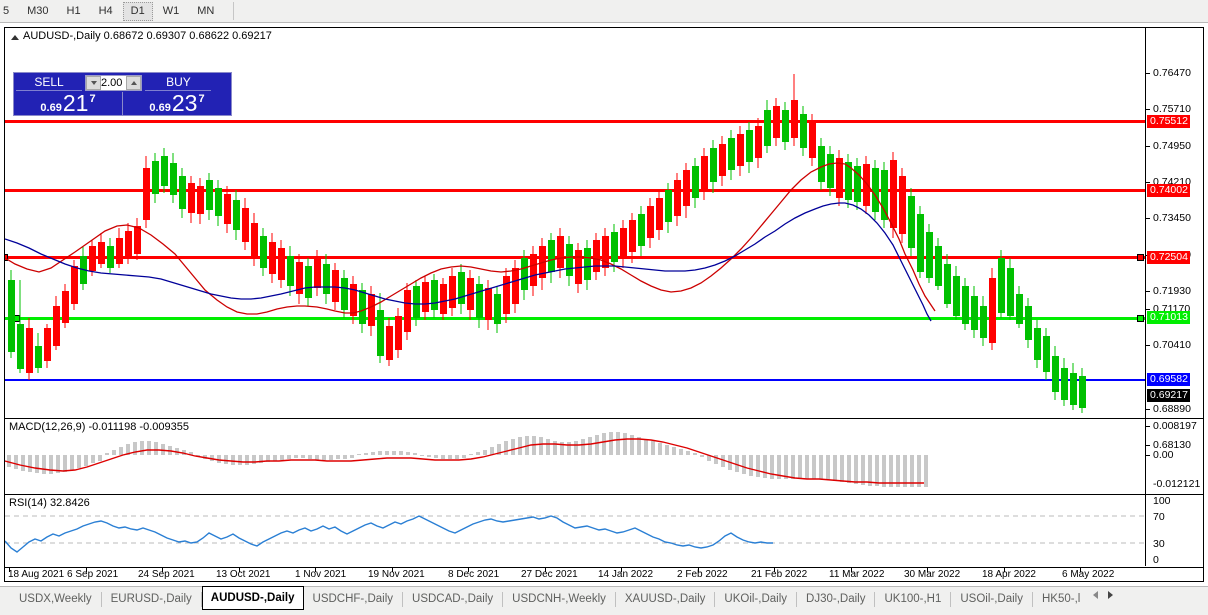 This screenshot has height=615, width=1208. I want to click on timeframe-button-h1: H1, so click(73, 10).